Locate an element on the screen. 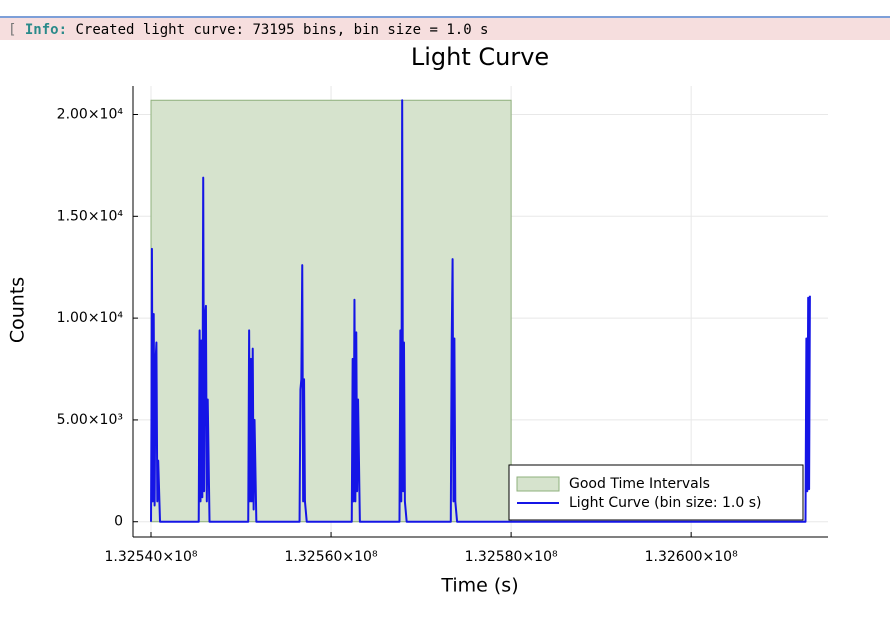  x-tick-label: 1.32580×10⁸ is located at coordinates (511, 557).